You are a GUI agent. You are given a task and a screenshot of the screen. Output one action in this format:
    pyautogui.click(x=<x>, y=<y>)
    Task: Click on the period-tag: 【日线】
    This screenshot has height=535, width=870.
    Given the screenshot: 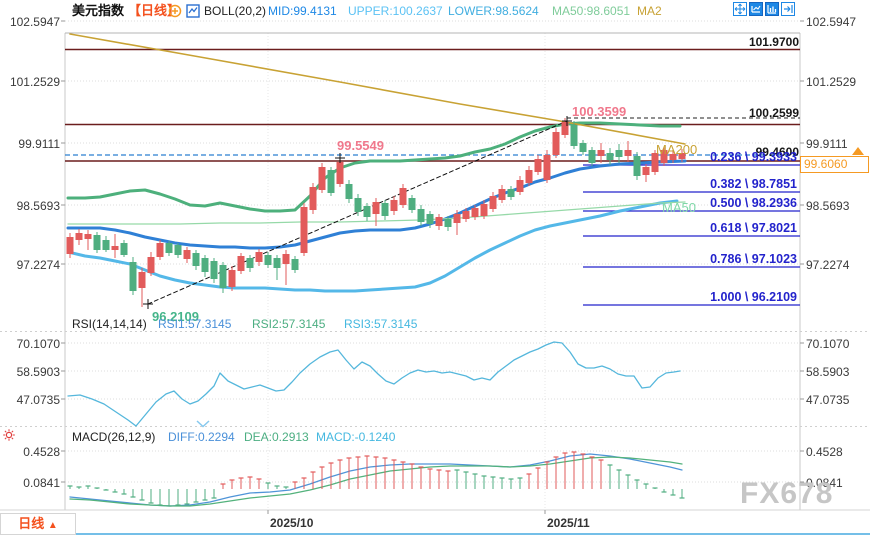 What is the action you would take?
    pyautogui.click(x=154, y=10)
    